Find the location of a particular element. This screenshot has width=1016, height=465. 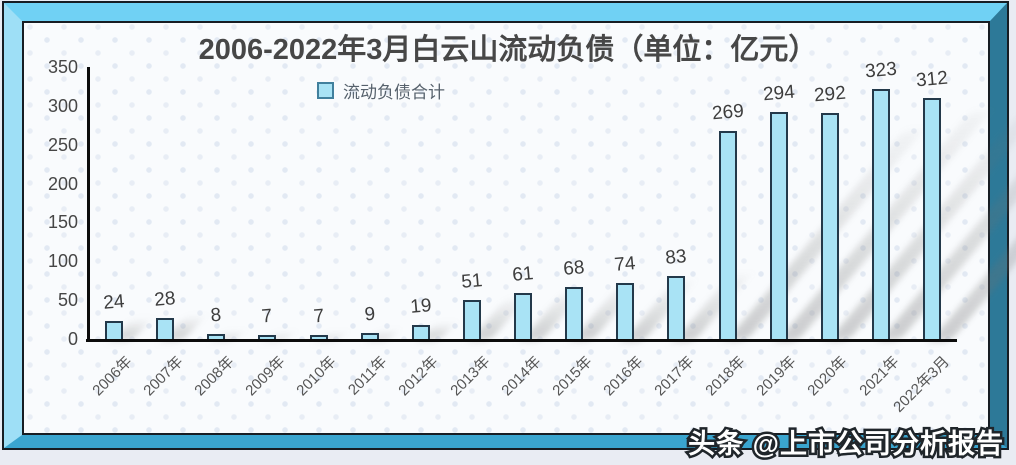

x-tick-label: 2013年 is located at coordinates (470, 376).